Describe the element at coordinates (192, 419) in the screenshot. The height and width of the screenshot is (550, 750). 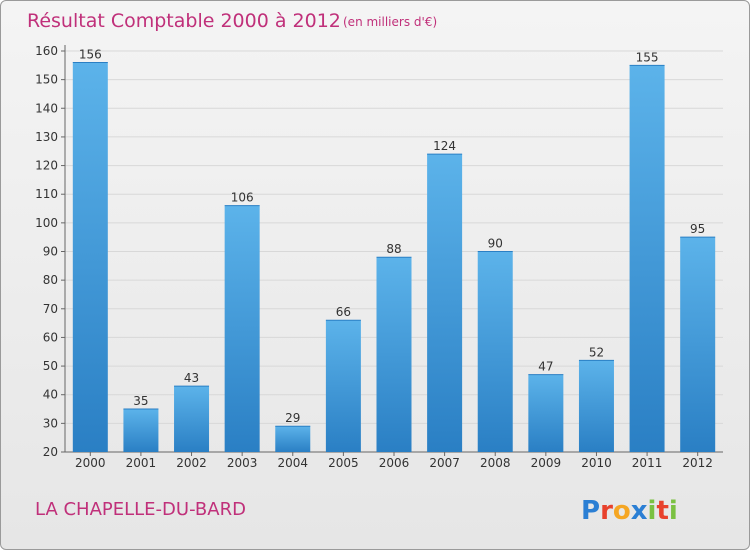
I see `bar-2002` at that location.